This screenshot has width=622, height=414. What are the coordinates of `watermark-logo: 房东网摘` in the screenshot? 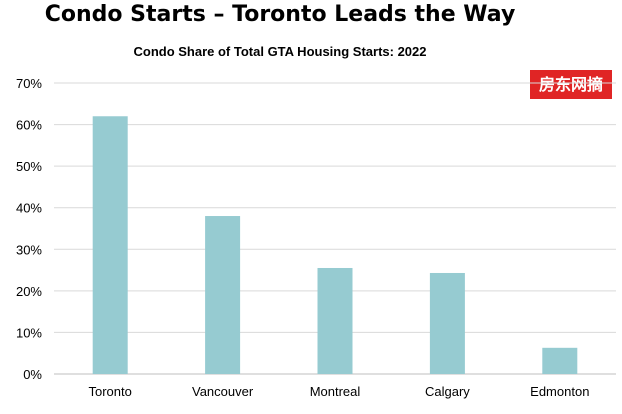 It's located at (571, 84).